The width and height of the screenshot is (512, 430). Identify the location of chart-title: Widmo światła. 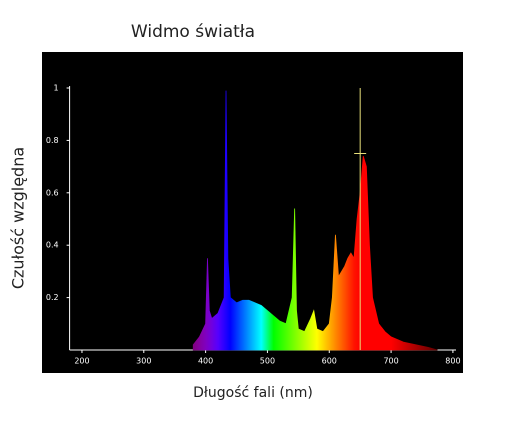
(193, 32).